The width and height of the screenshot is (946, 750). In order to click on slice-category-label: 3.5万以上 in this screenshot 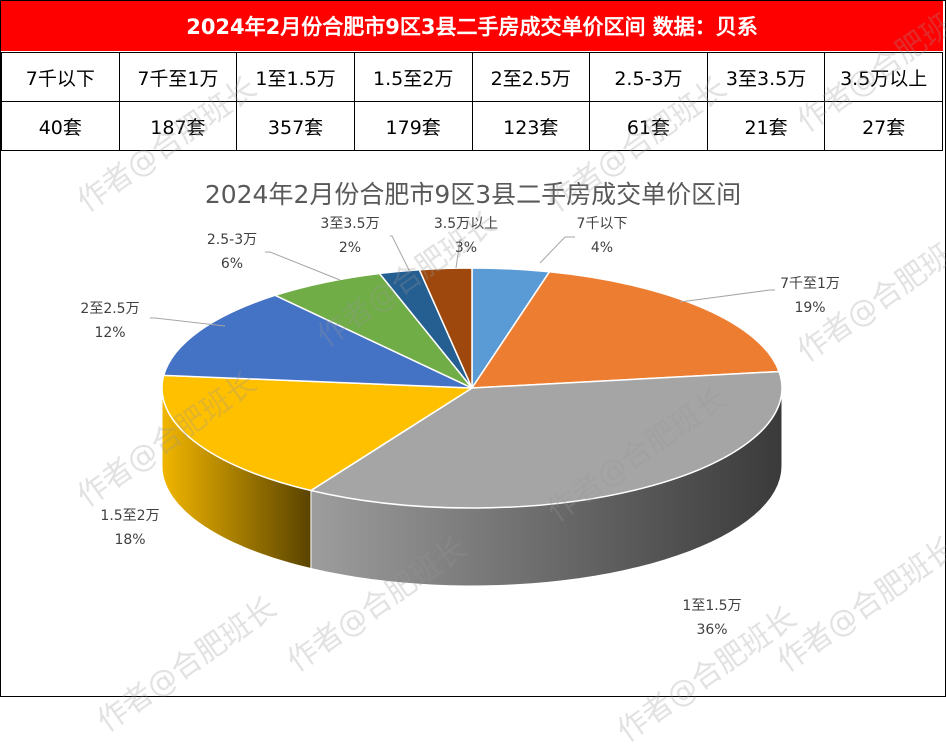, I will do `click(466, 224)`.